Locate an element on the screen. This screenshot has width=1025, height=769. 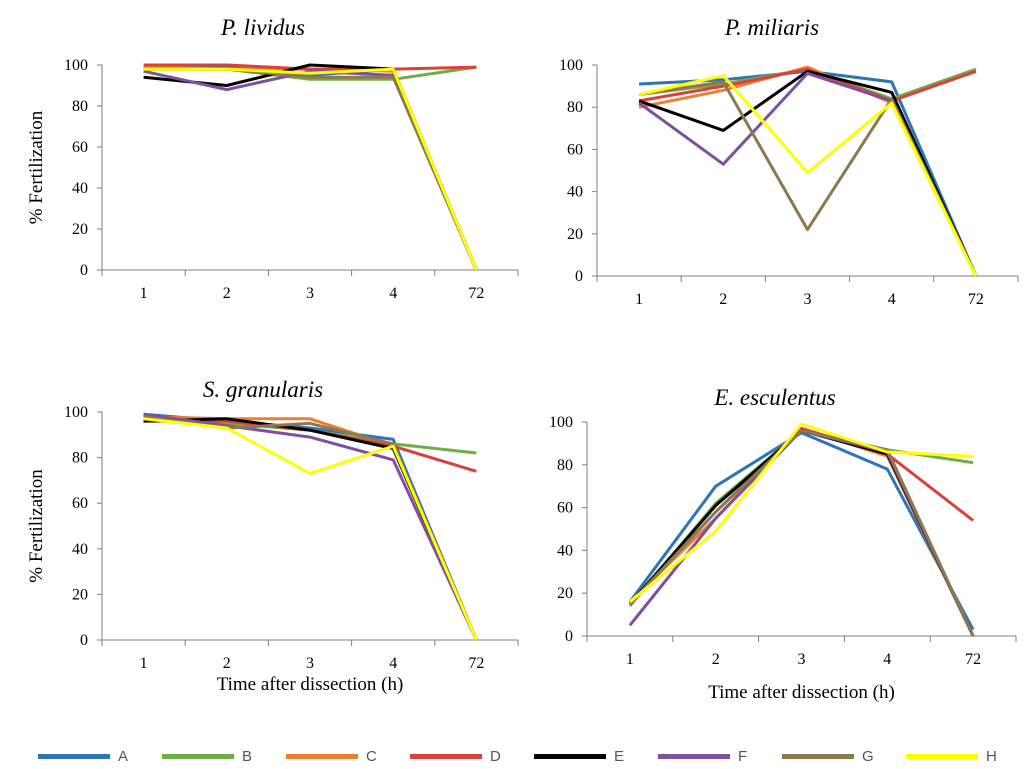
legend-item-F: F is located at coordinates (702, 756).